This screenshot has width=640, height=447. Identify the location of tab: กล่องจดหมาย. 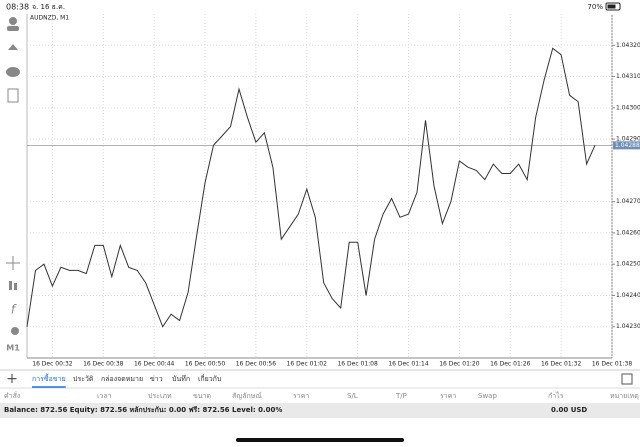
(122, 379).